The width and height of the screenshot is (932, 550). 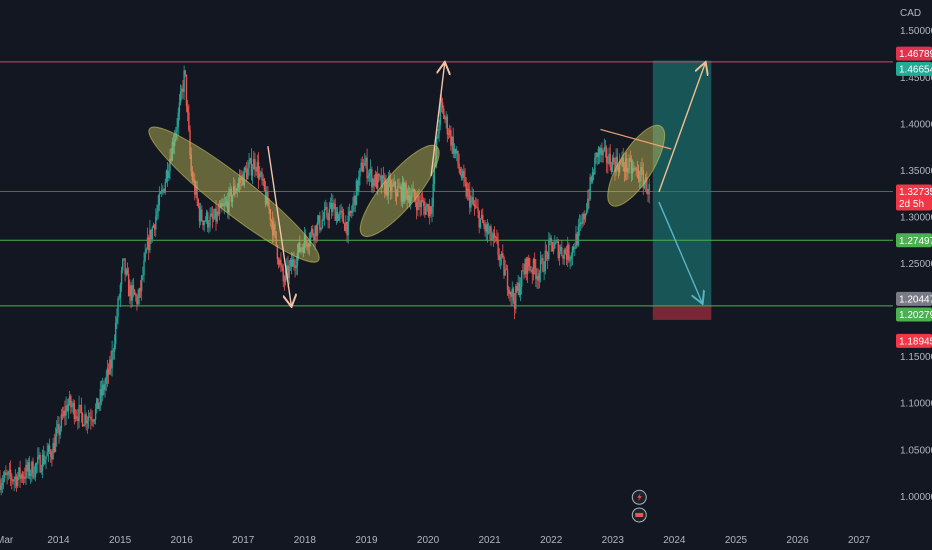 I want to click on lightning-icon, so click(x=639, y=497).